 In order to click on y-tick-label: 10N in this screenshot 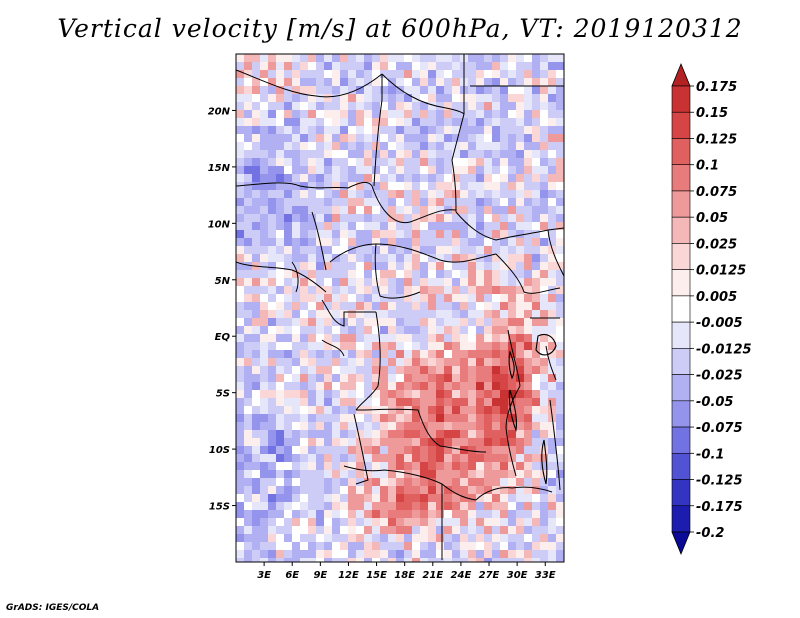, I will do `click(219, 224)`.